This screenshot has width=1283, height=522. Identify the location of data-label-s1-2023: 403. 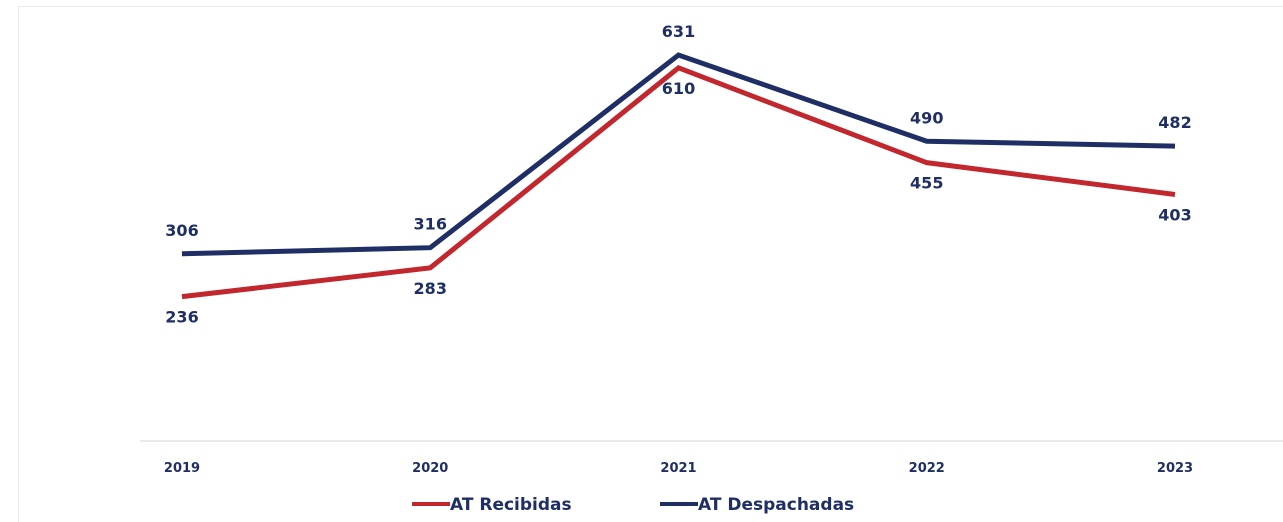
(1174, 214).